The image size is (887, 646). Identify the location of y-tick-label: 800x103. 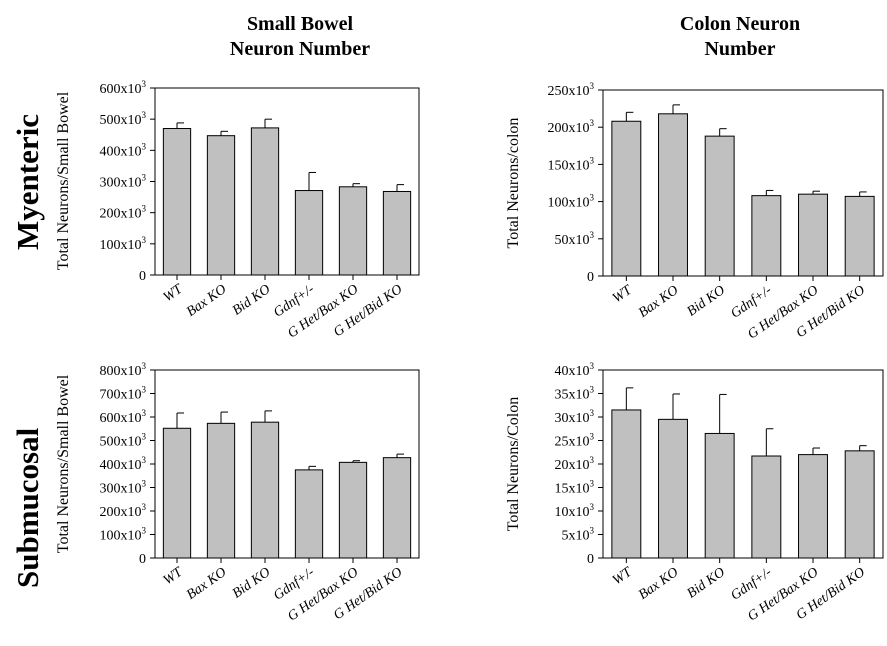
(123, 370).